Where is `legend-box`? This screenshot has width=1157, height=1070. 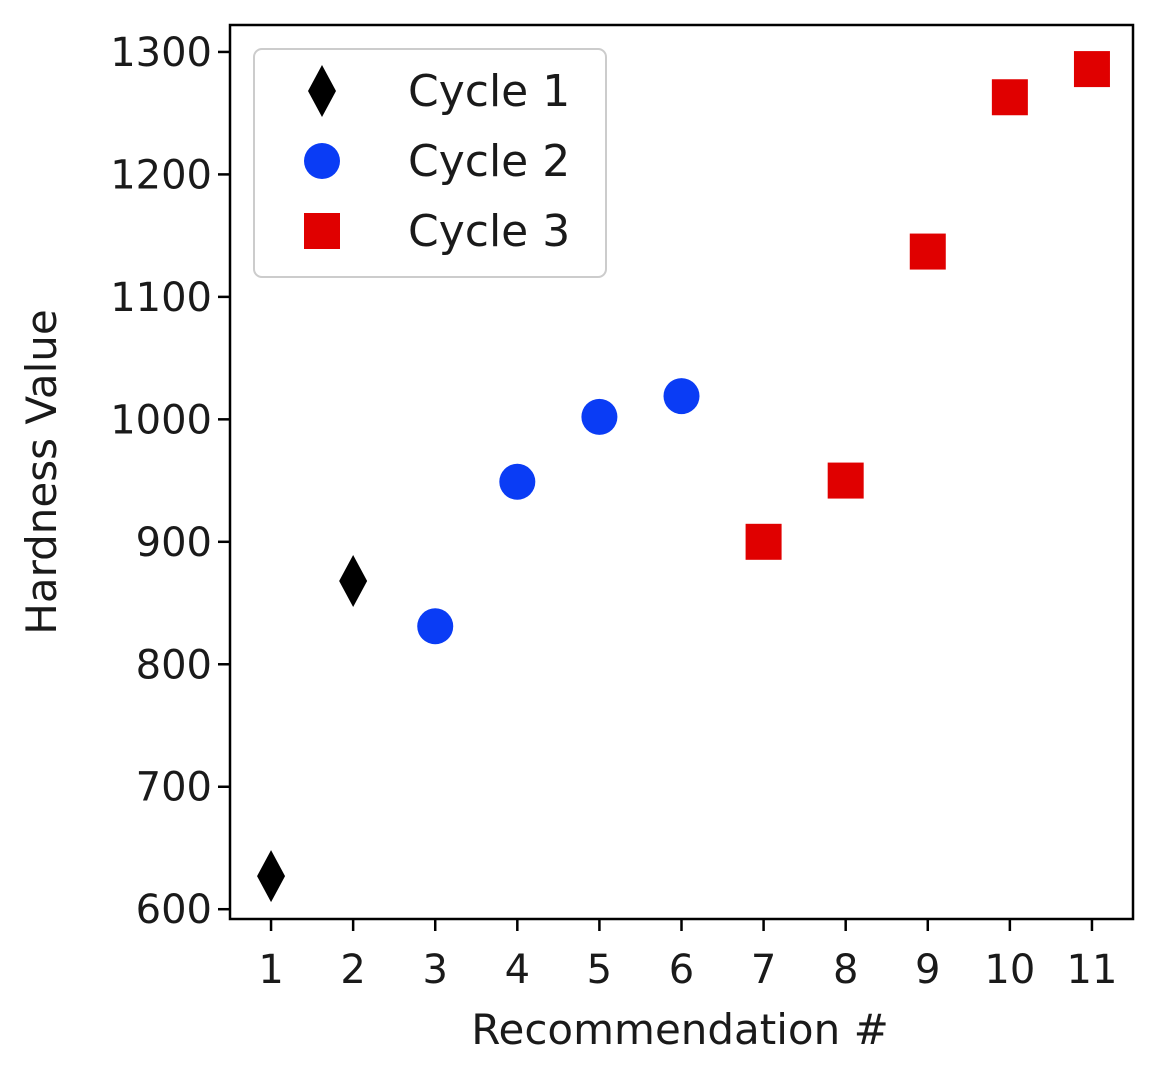 legend-box is located at coordinates (430, 163).